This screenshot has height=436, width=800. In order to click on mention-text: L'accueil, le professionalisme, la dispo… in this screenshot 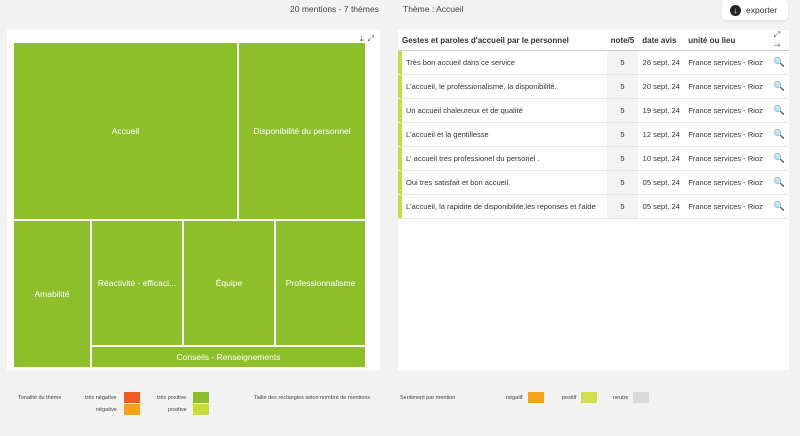, I will do `click(504, 86)`.